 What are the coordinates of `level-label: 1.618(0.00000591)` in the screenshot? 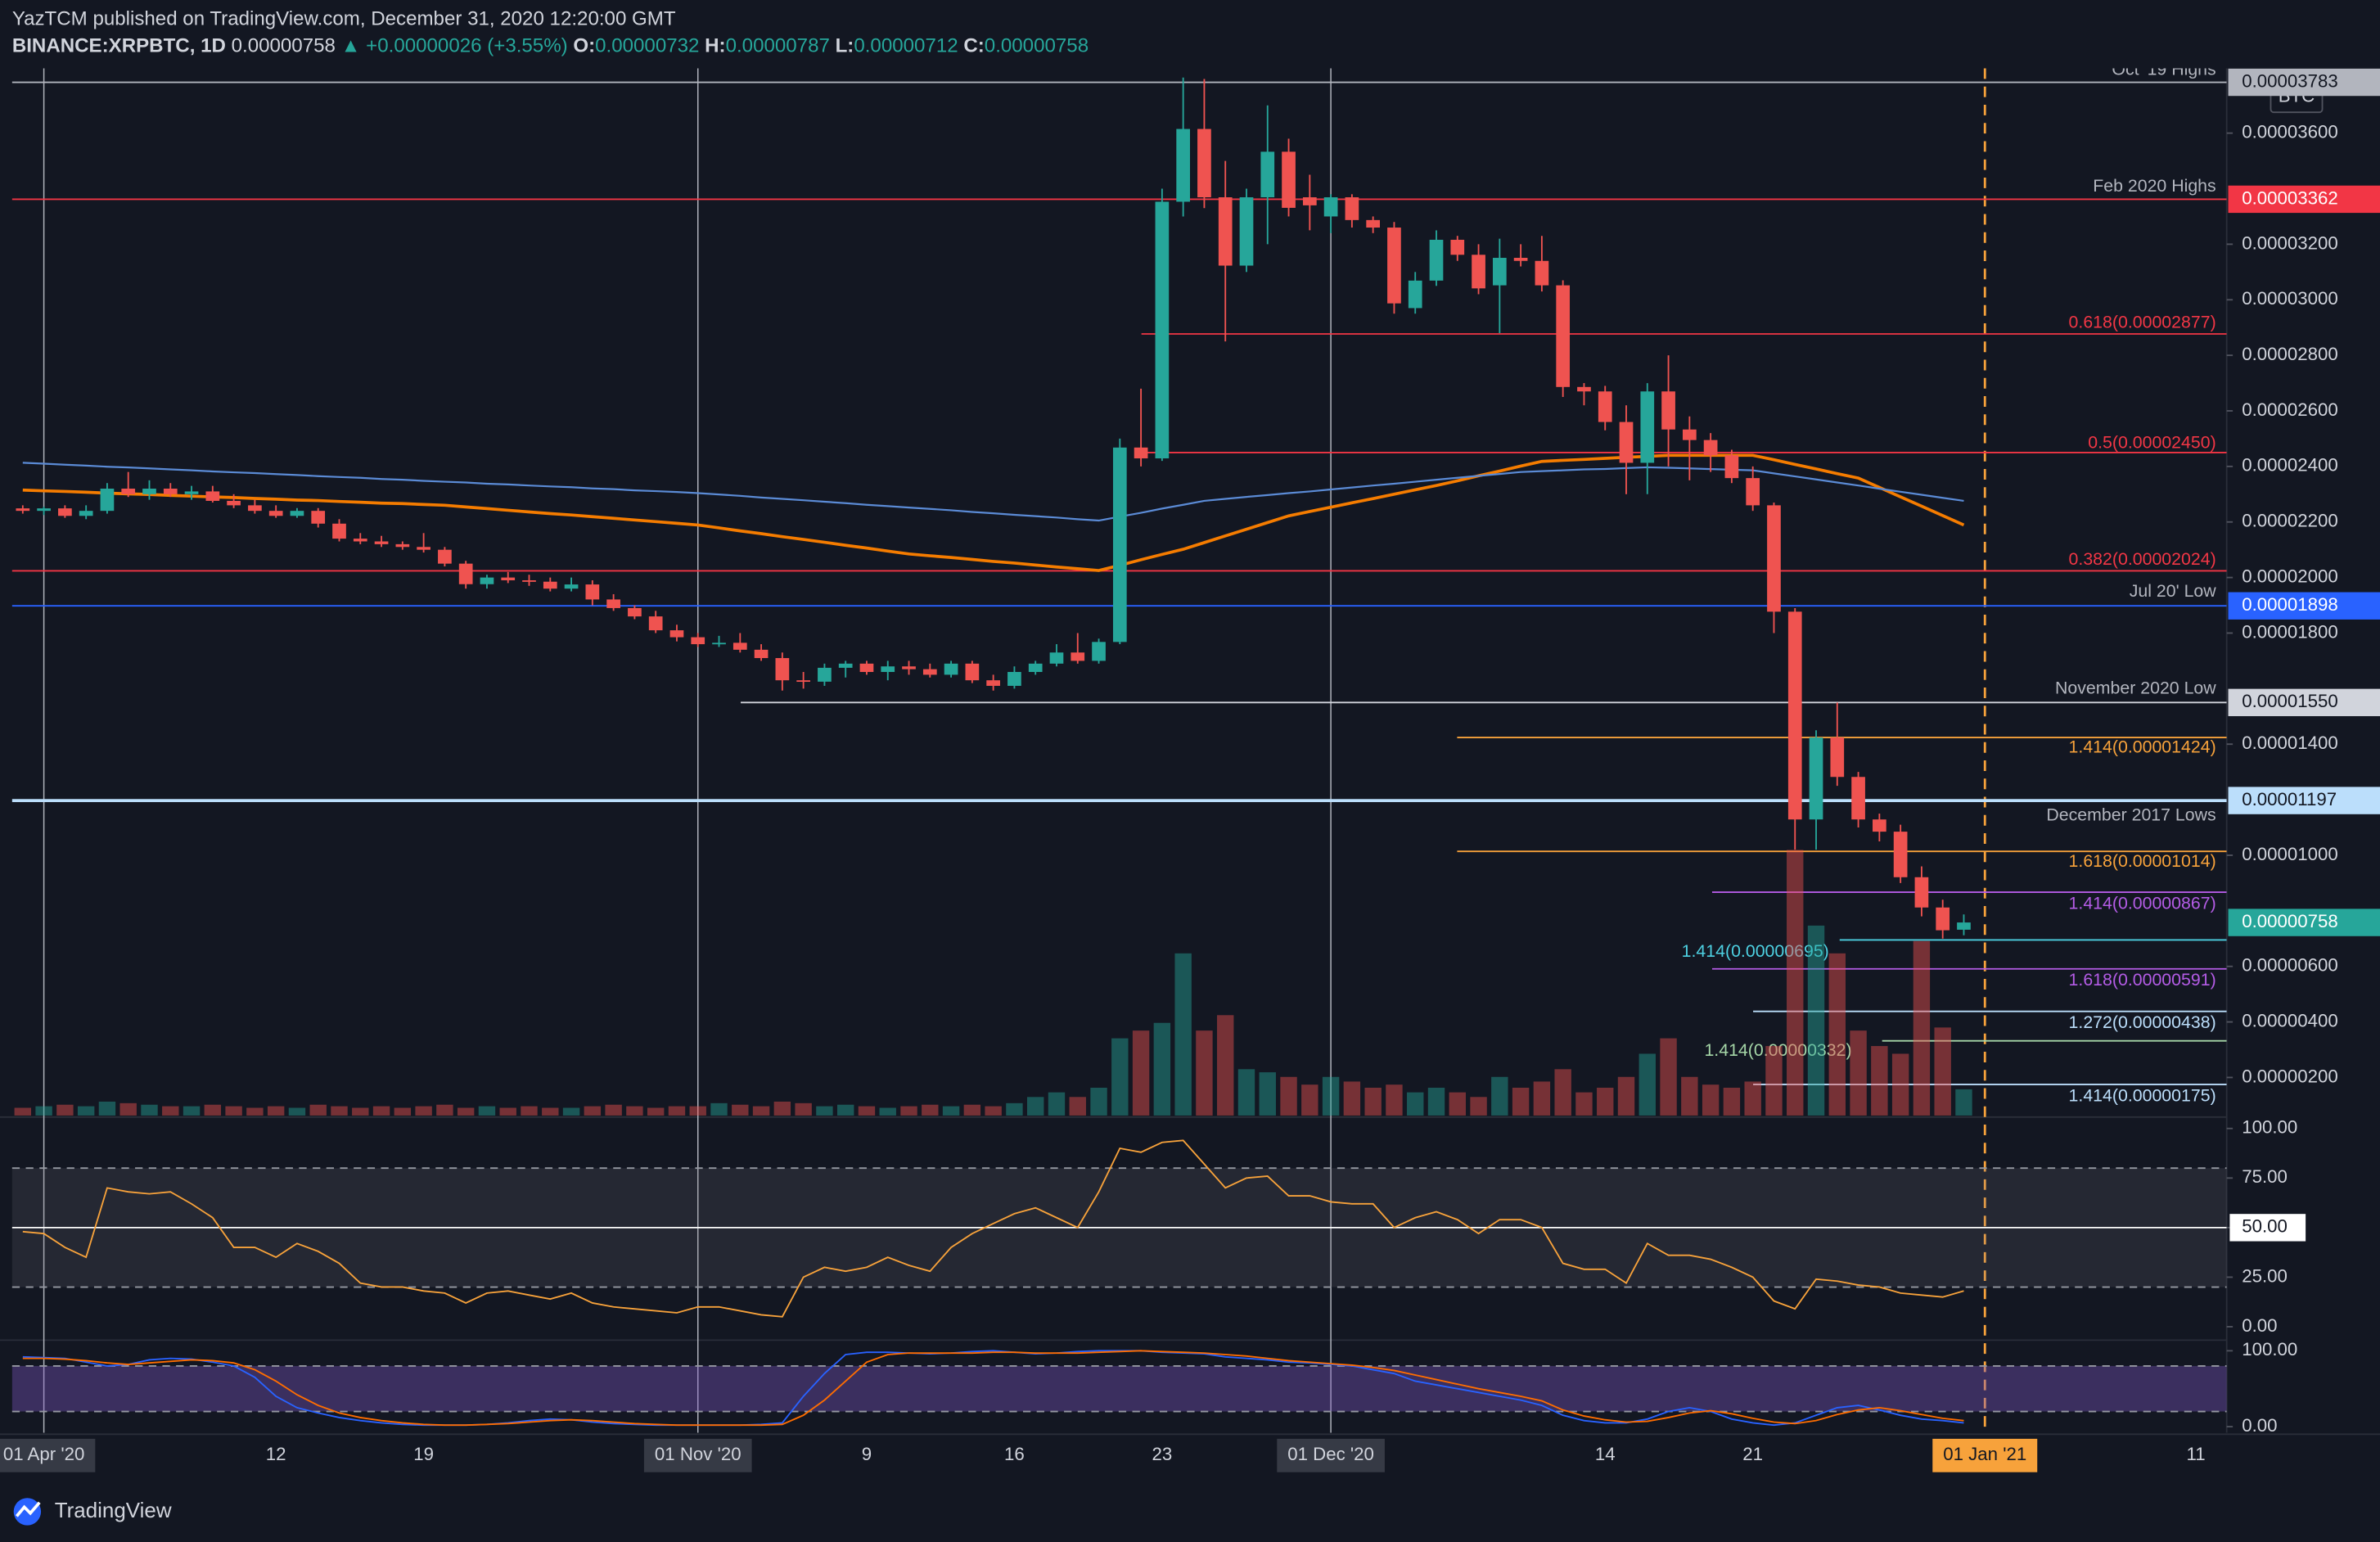 It's located at (2142, 980).